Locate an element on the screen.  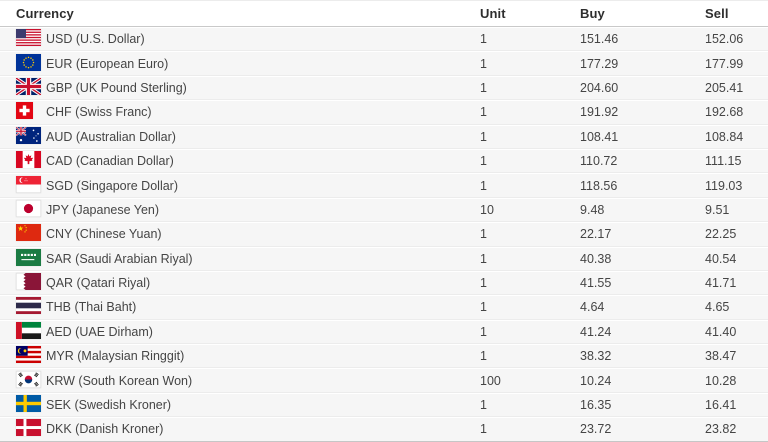
sar-flag-icon is located at coordinates (29, 257).